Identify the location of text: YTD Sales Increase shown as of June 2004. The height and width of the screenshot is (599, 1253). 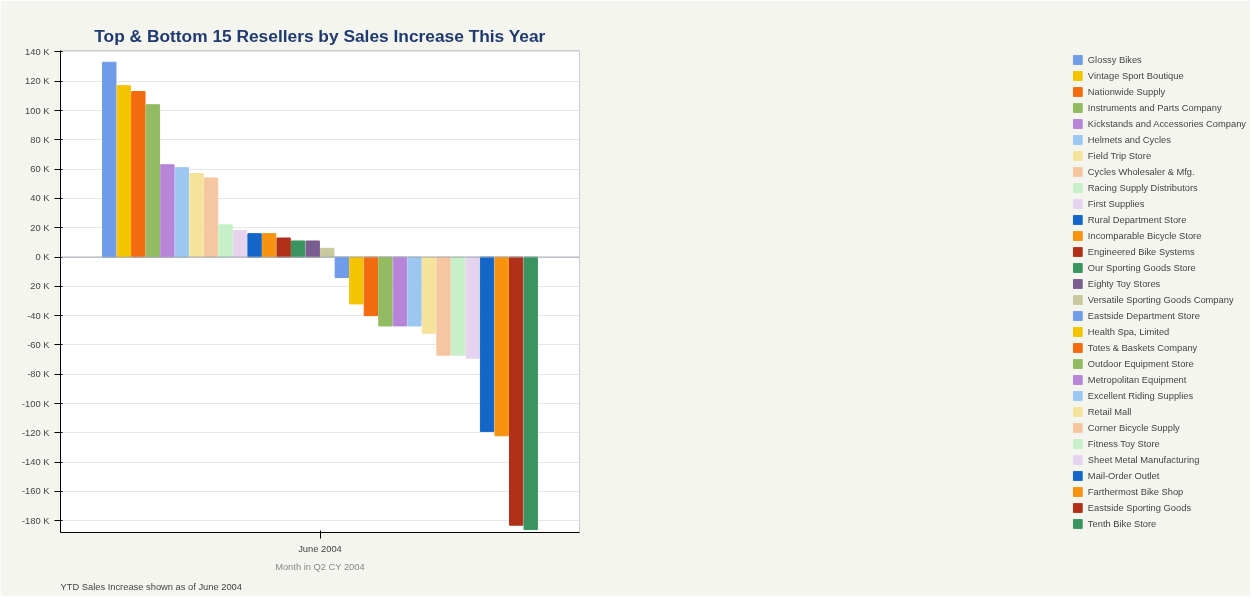
(151, 586).